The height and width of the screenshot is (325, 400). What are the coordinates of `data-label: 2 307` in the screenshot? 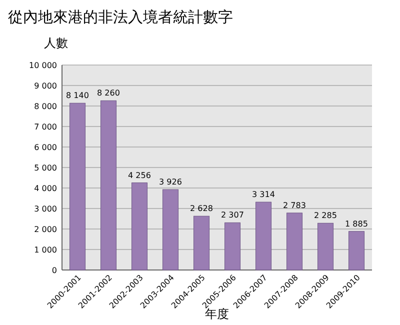 It's located at (232, 215).